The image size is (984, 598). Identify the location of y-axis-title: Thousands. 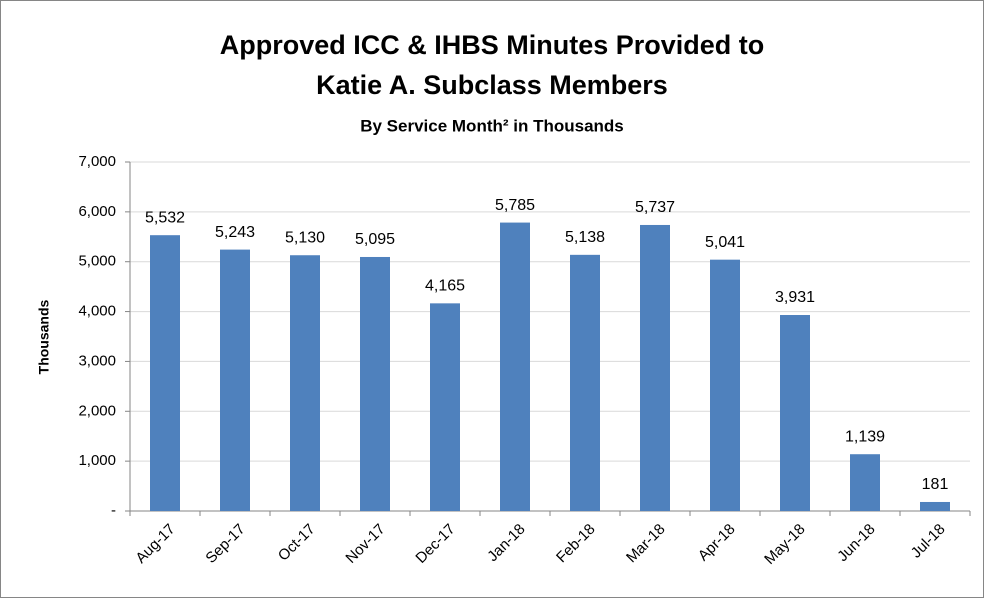
(44, 336).